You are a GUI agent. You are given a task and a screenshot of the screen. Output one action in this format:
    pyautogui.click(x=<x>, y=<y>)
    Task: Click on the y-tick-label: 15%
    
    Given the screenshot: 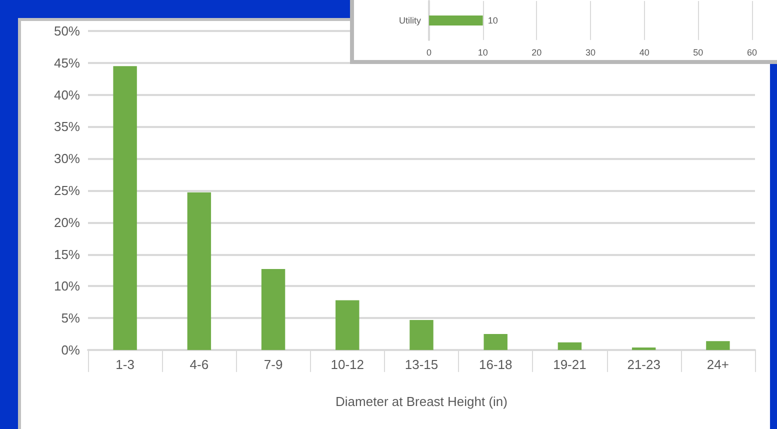 What is the action you would take?
    pyautogui.click(x=67, y=254)
    